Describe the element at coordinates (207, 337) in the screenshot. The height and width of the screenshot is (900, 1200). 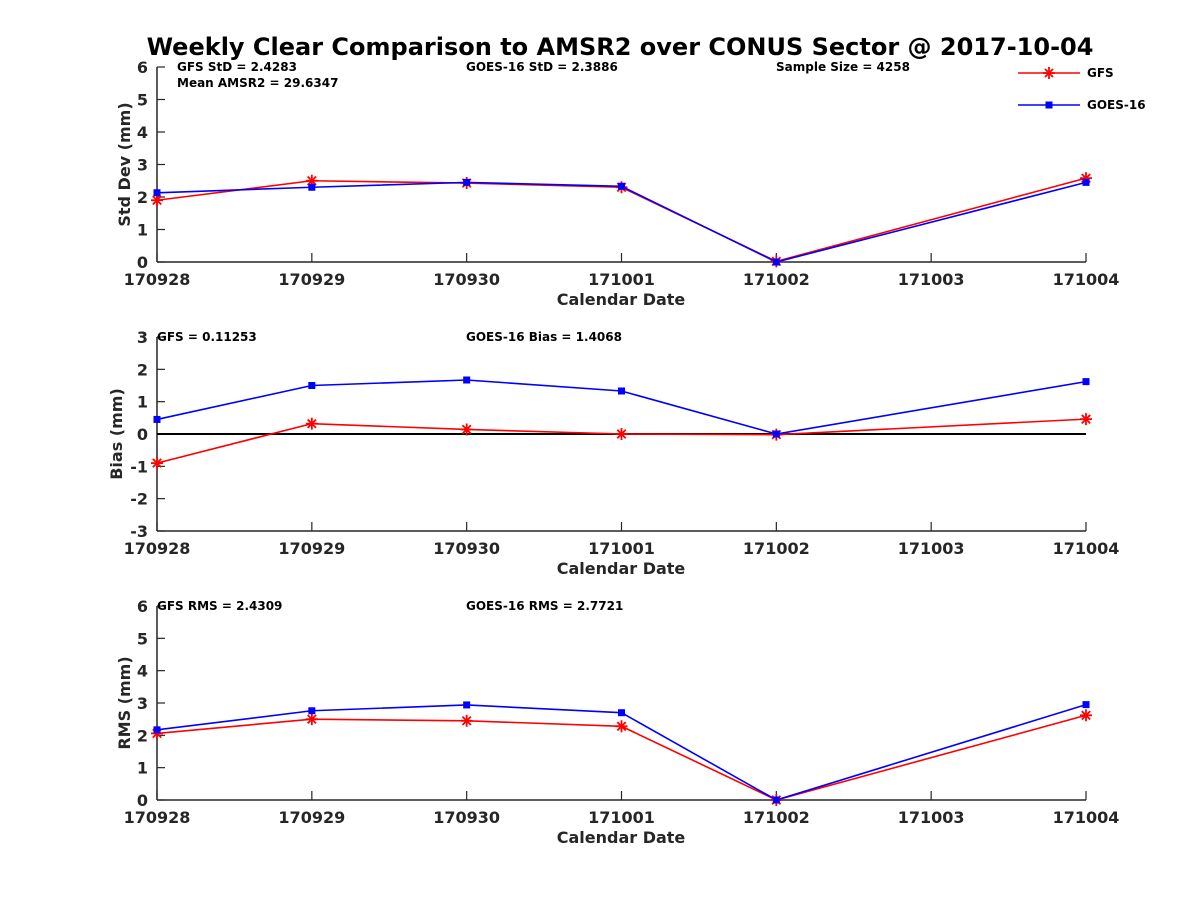
I see `stat-annotation-left: GFS = 0.11253` at that location.